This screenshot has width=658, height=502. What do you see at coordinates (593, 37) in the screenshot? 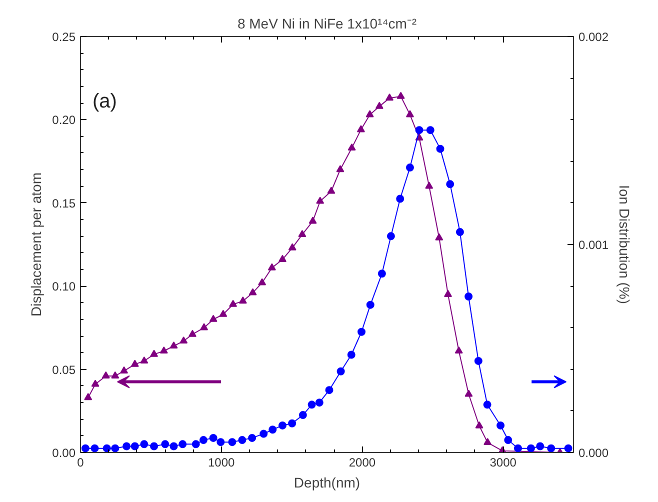
I see `y2-tick-label: 0.002` at bounding box center [593, 37].